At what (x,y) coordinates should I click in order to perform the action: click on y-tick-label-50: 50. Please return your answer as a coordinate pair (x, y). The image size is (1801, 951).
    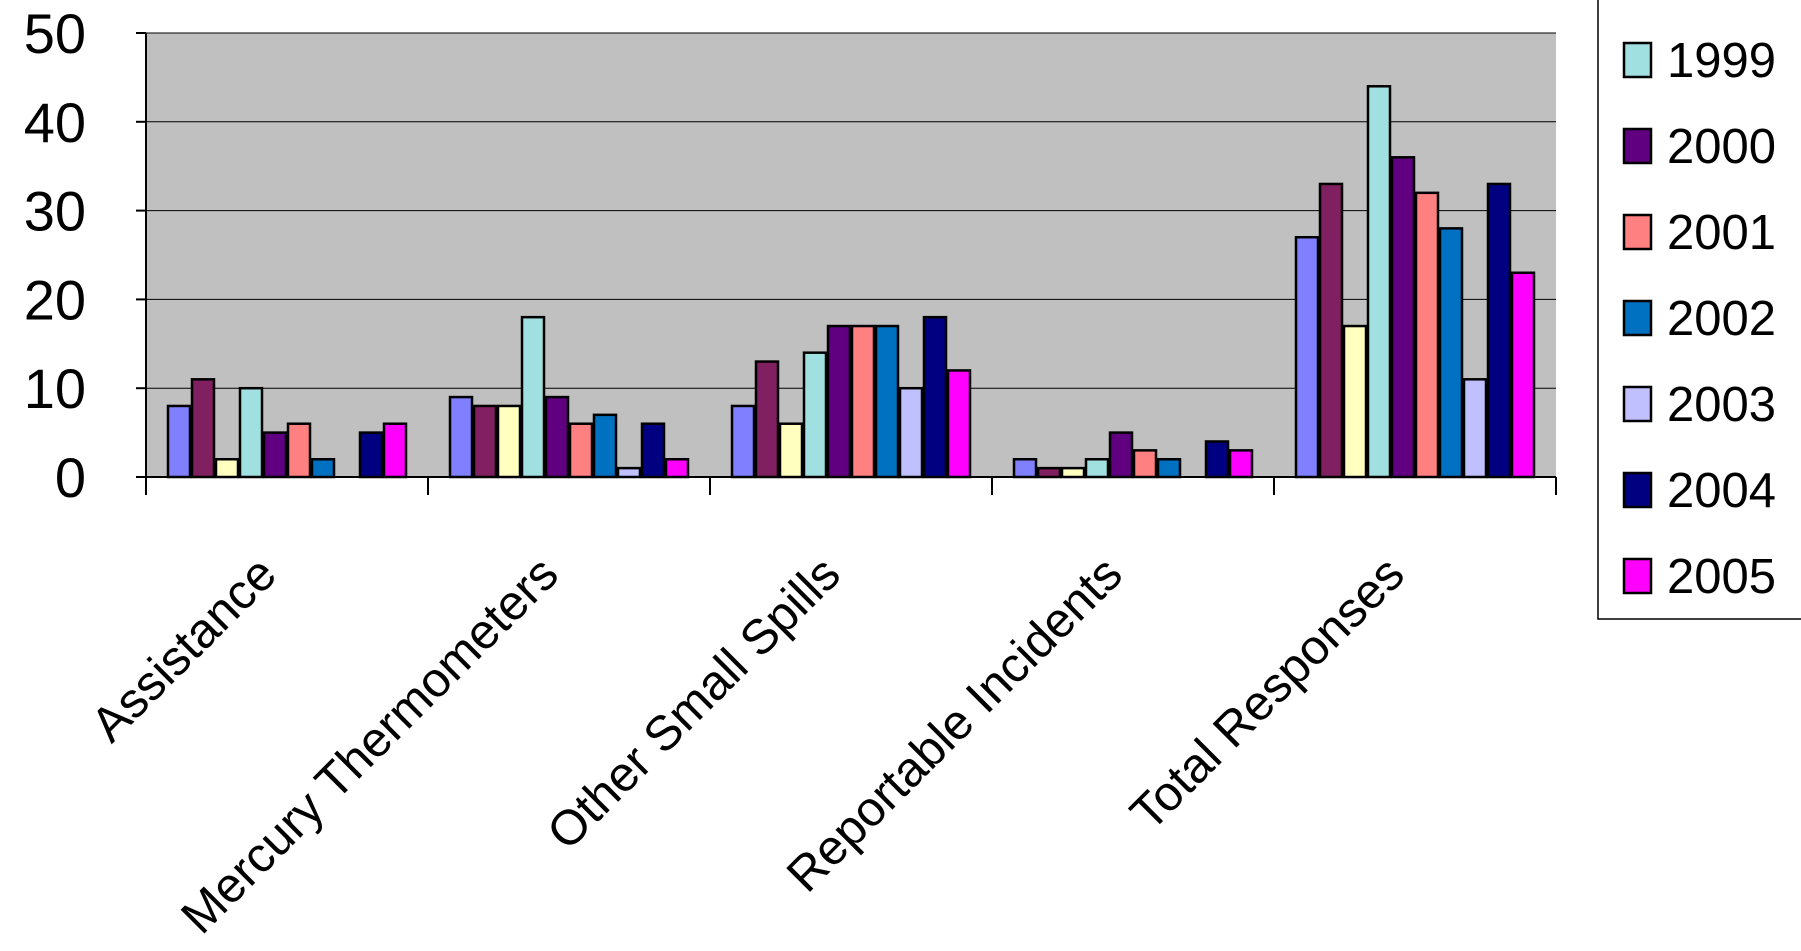
    Looking at the image, I should click on (55, 33).